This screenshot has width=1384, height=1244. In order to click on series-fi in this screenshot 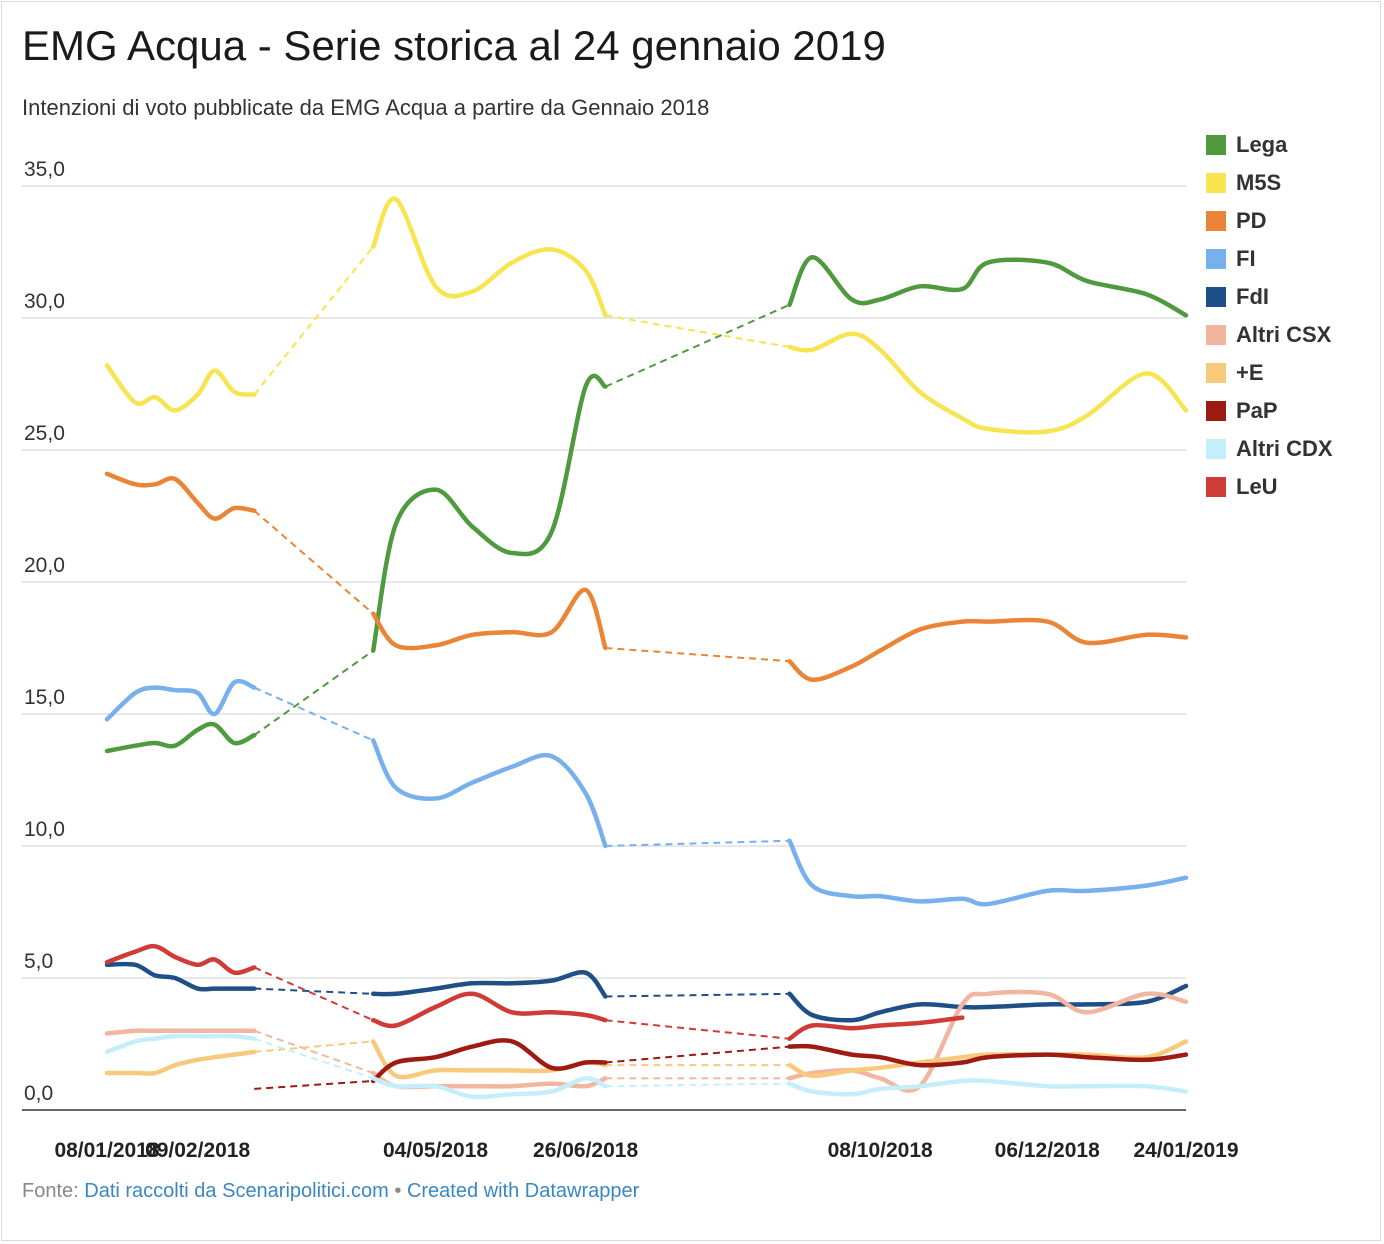, I will do `click(646, 792)`.